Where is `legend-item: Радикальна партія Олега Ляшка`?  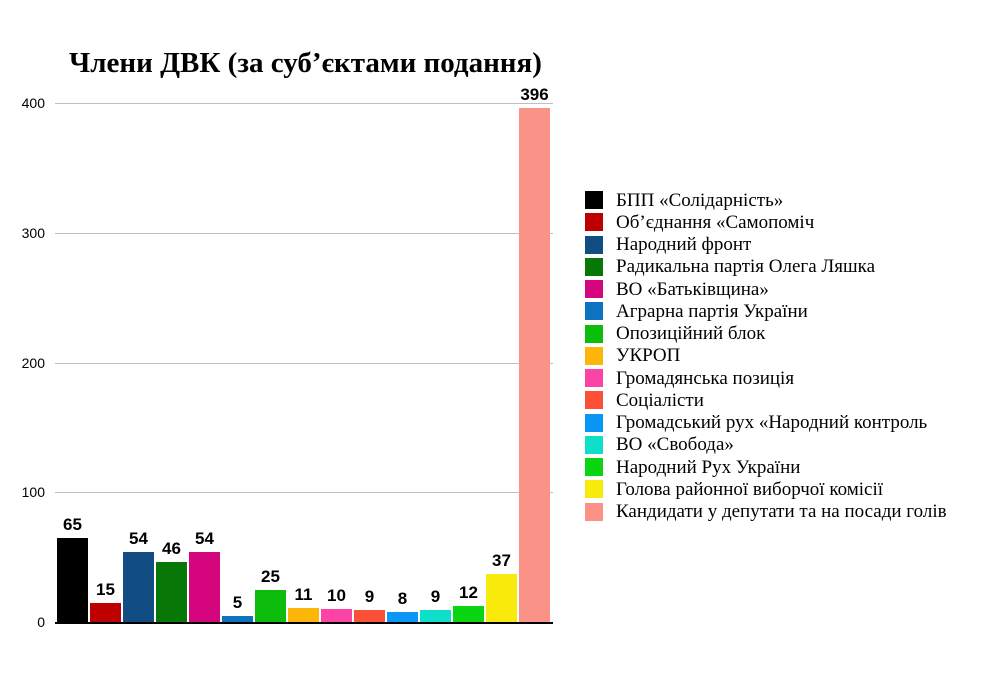
legend-item: Радикальна партія Олега Ляшка is located at coordinates (766, 267).